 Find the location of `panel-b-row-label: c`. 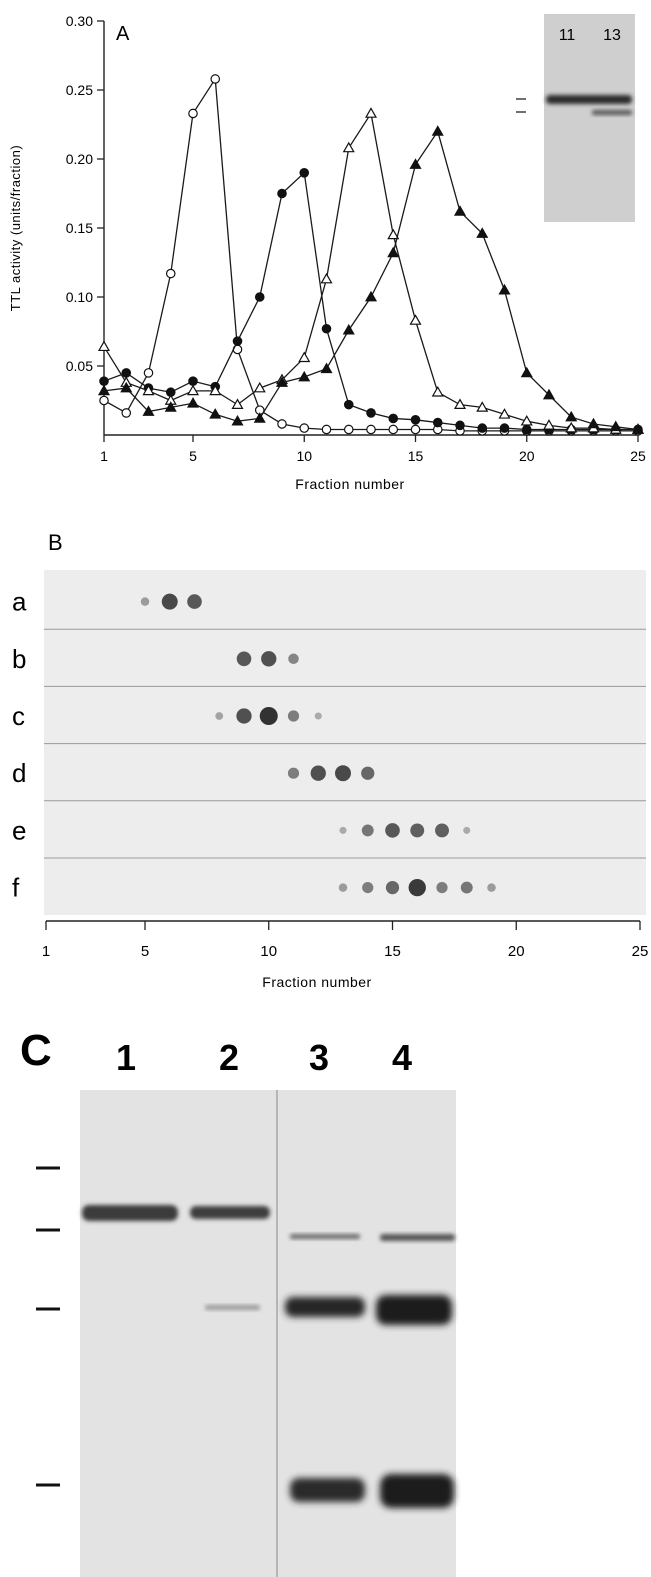

panel-b-row-label: c is located at coordinates (18, 716).